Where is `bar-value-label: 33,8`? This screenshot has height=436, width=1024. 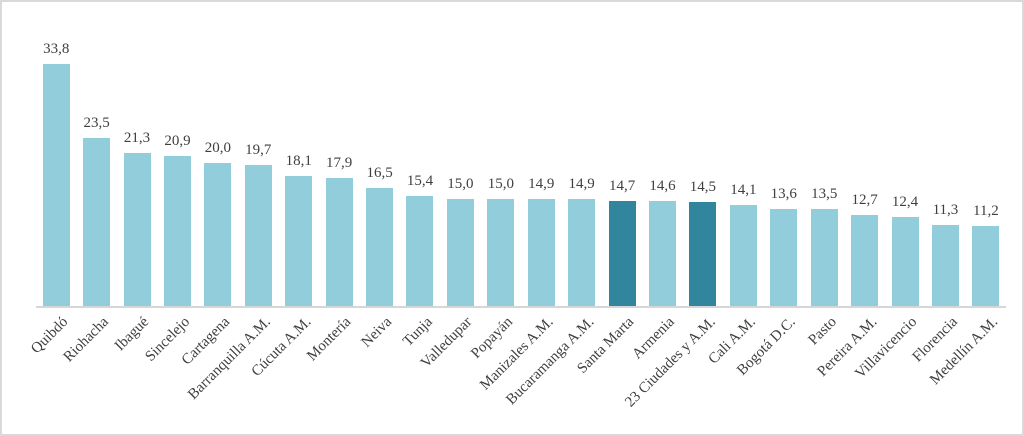
bar-value-label: 33,8 is located at coordinates (56, 49).